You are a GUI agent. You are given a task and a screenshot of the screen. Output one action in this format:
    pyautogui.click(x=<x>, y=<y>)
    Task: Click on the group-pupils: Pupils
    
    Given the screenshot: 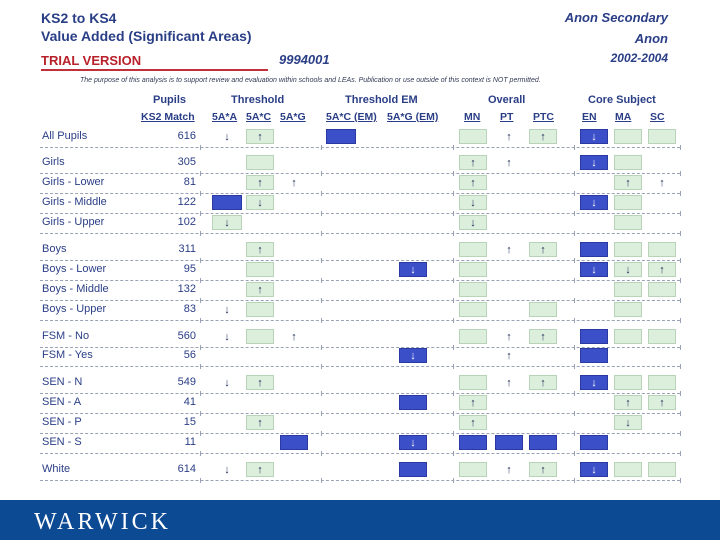 What is the action you would take?
    pyautogui.click(x=170, y=100)
    